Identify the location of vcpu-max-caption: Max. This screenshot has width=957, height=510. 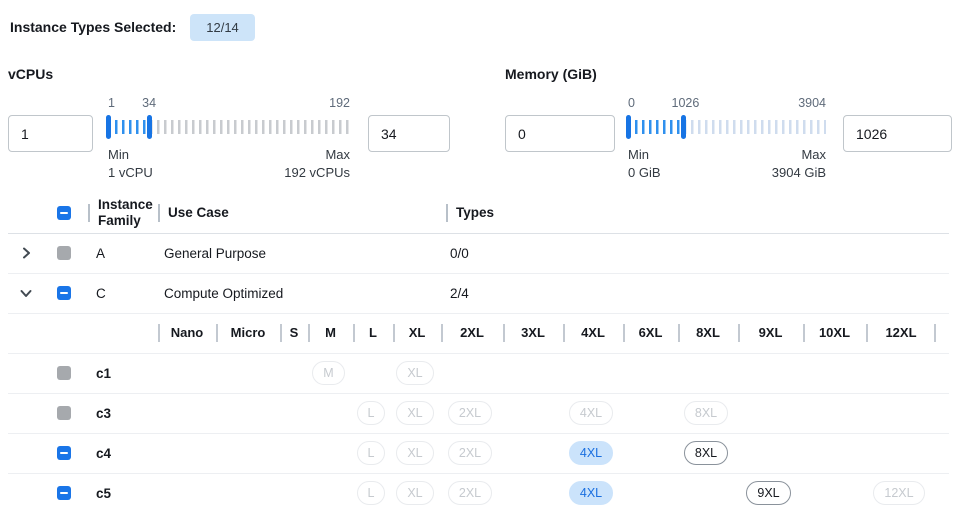
(337, 154).